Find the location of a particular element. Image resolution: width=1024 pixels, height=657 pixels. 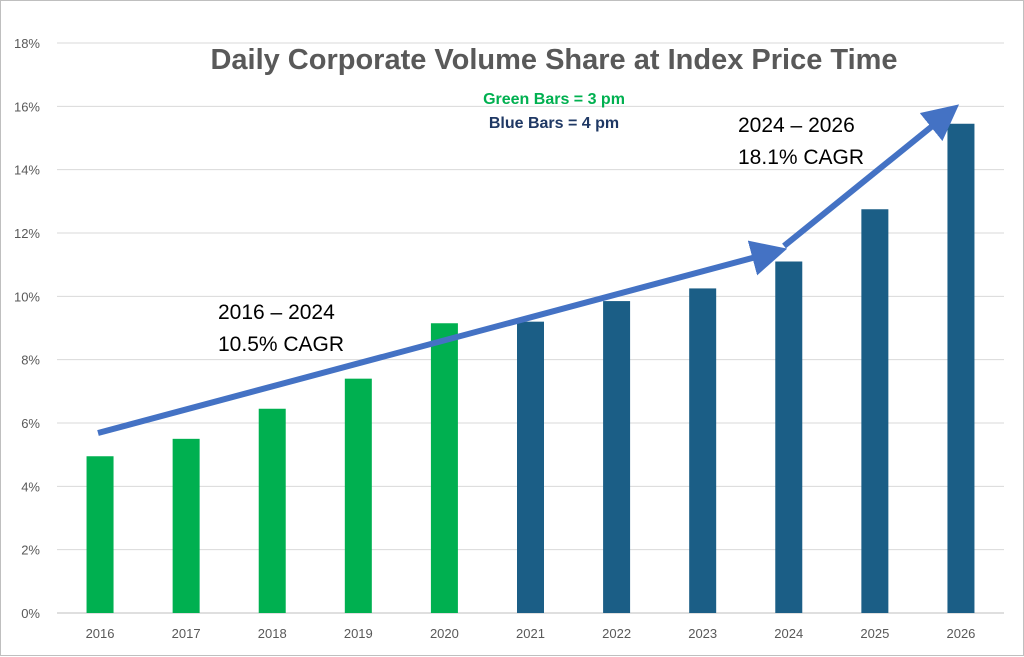

x-tick-label: 2021 is located at coordinates (530, 633).